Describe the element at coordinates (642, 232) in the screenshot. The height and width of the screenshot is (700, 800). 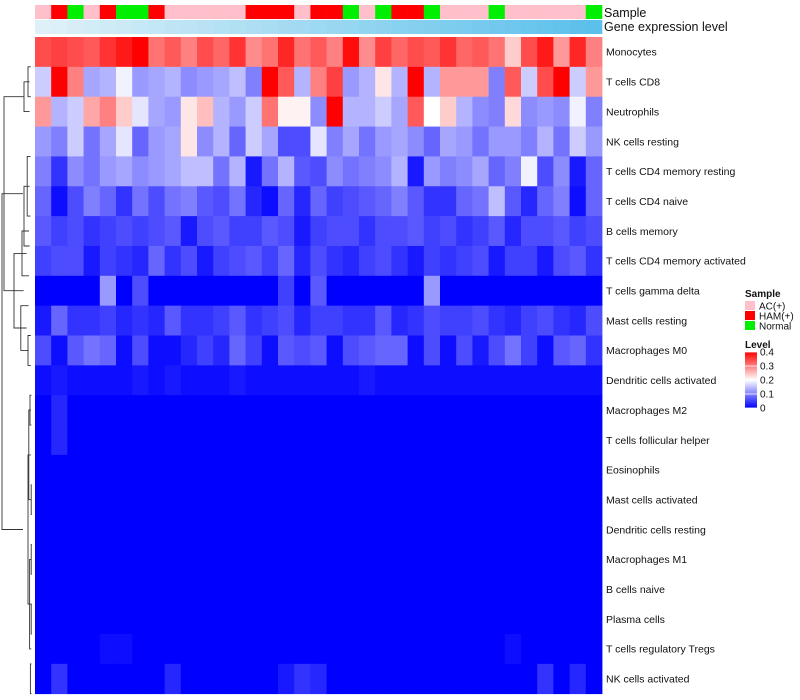
I see `row-label: B cells memory` at that location.